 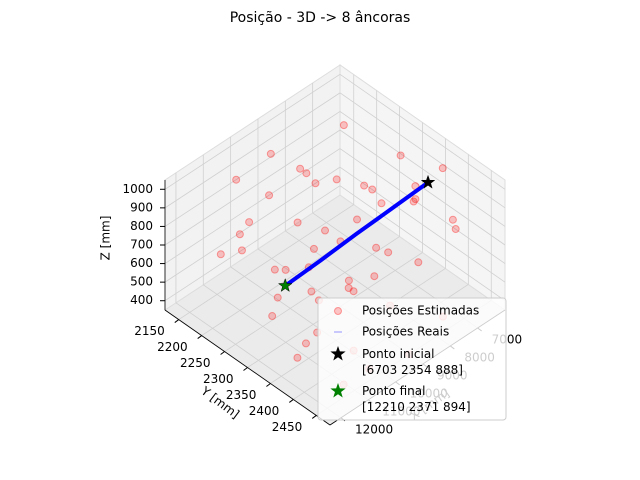 What do you see at coordinates (137, 189) in the screenshot?
I see `z-tick-label: 1000` at bounding box center [137, 189].